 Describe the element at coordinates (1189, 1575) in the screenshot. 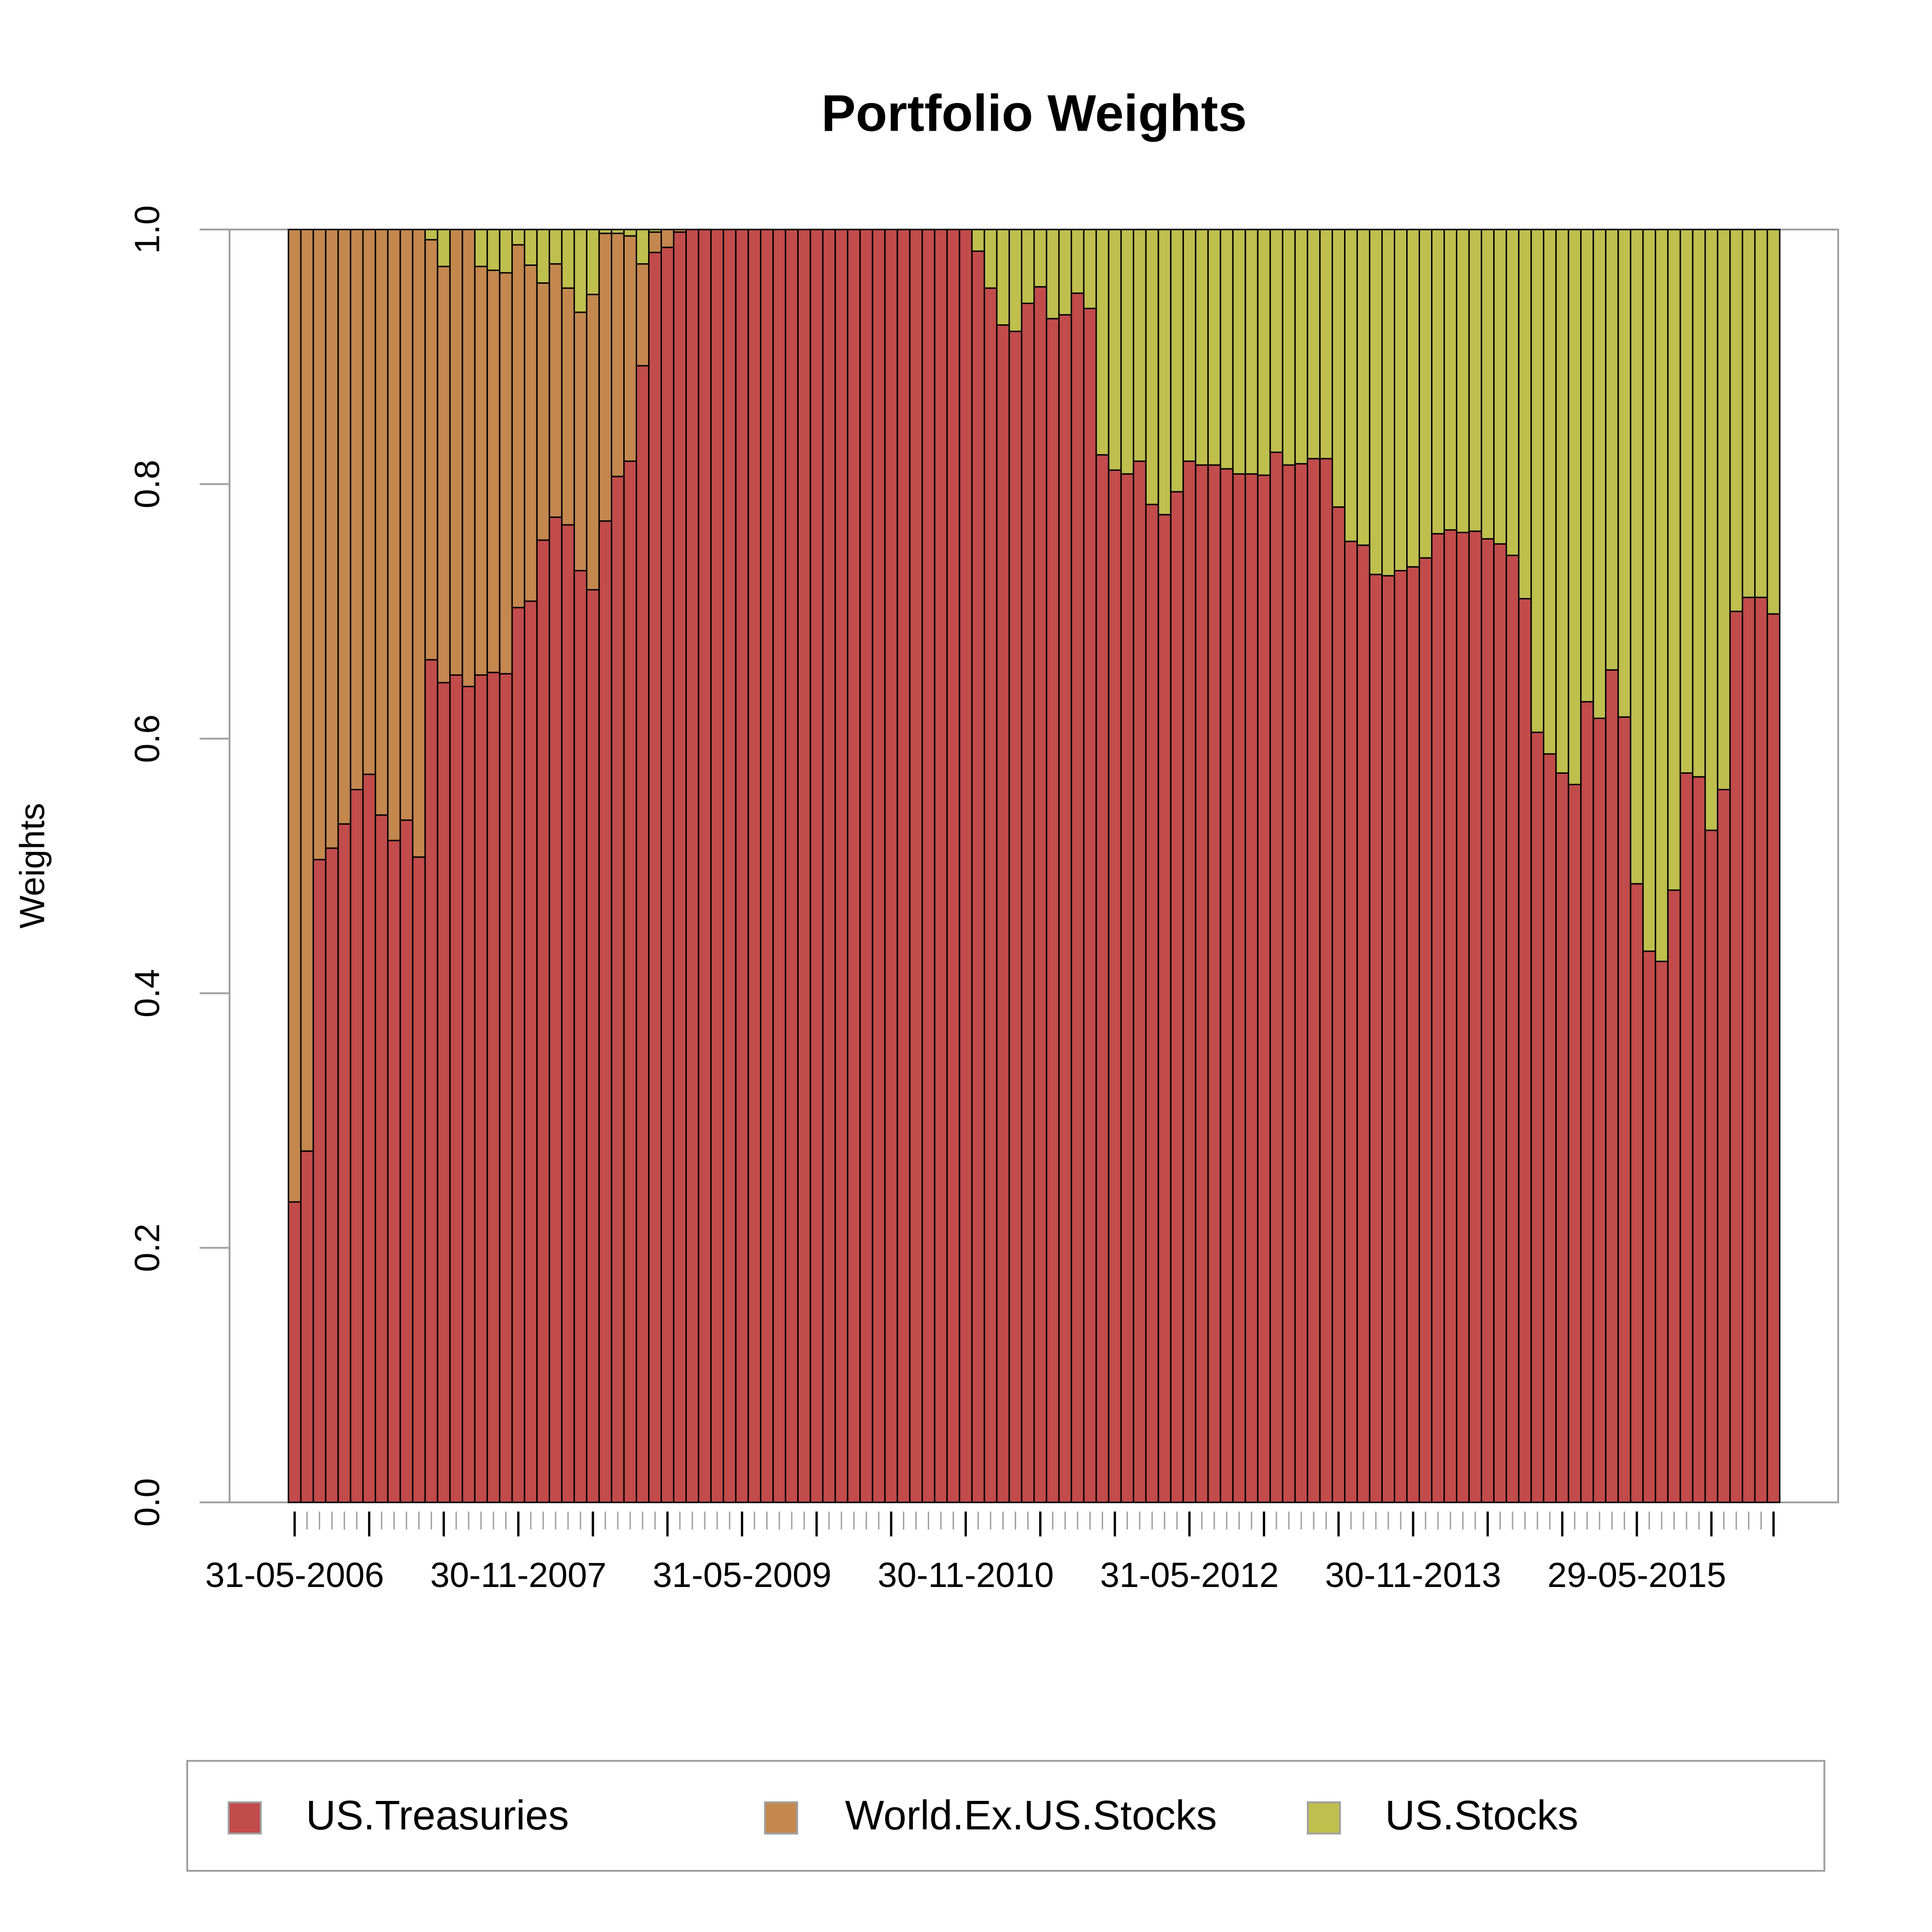

I see `x-tick-label: 31-05-2012` at that location.